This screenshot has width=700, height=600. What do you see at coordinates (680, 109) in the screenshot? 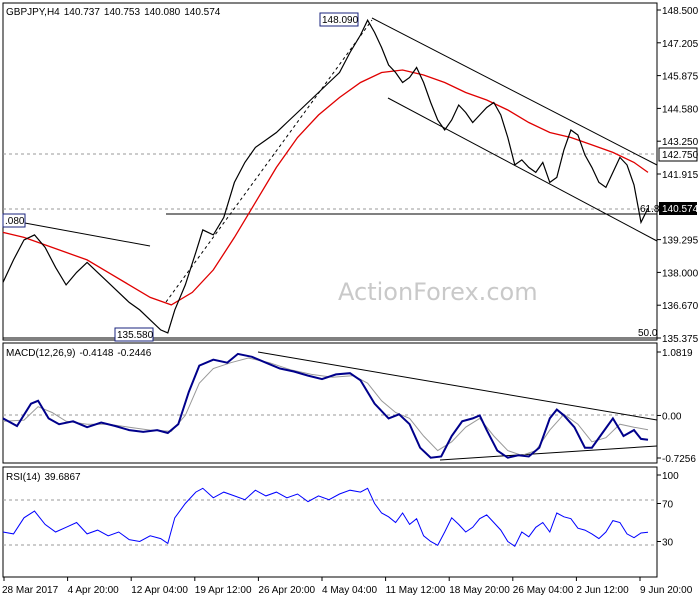
I see `price-y-tick-label: 144.580` at bounding box center [680, 109].